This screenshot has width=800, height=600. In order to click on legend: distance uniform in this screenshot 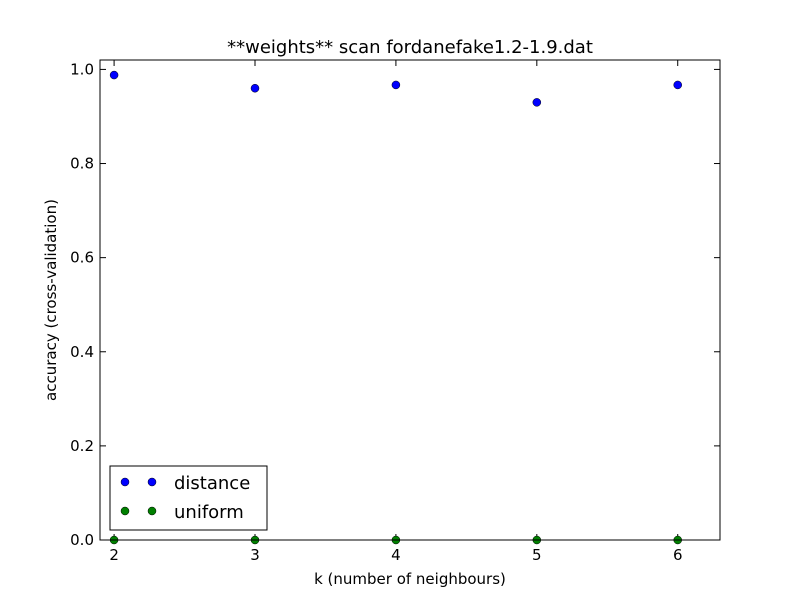, I will do `click(188, 498)`.